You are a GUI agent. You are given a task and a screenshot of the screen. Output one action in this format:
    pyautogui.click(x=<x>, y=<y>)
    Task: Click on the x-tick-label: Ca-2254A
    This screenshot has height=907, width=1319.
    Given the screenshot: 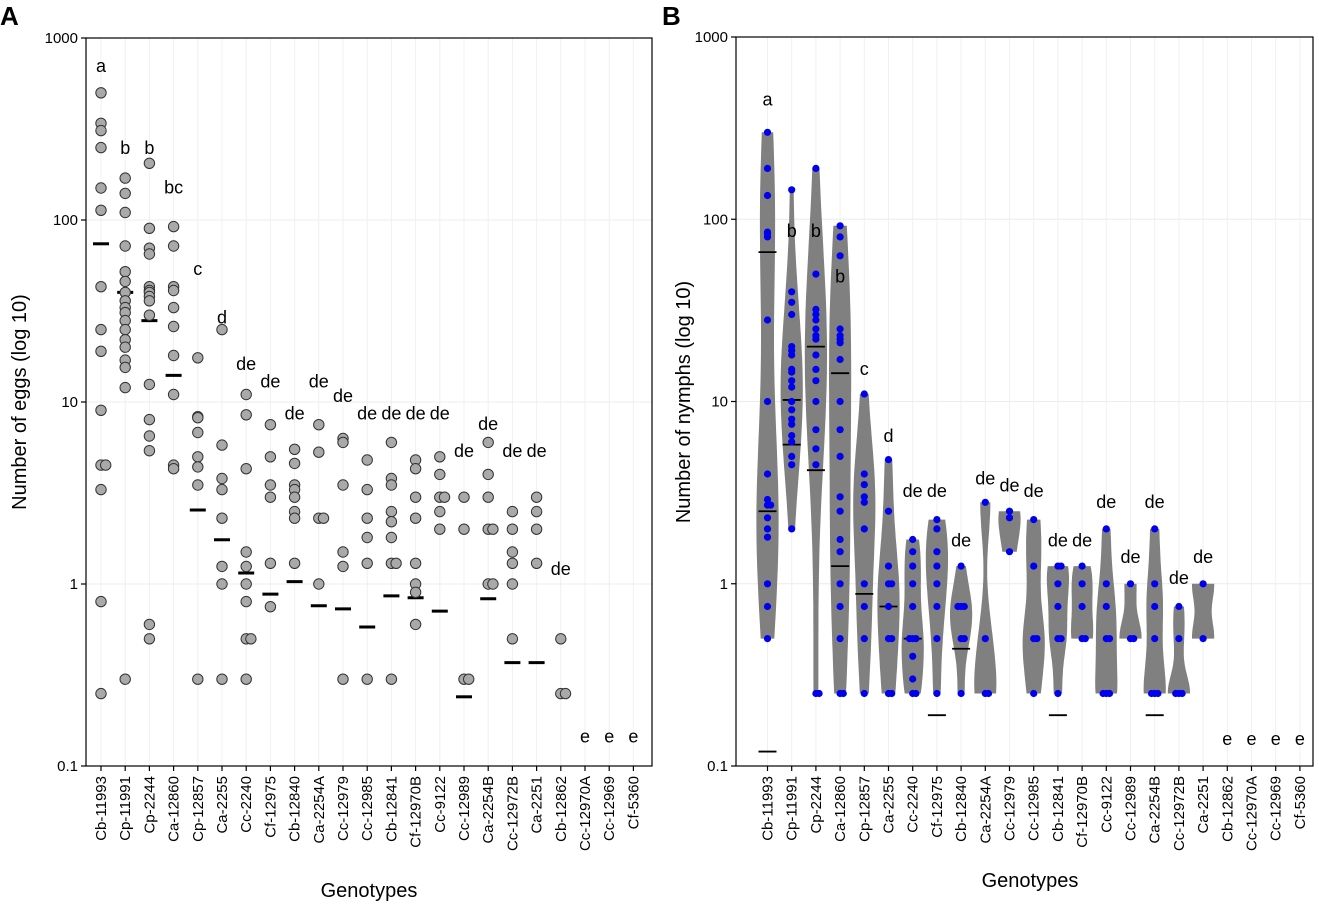 What is the action you would take?
    pyautogui.click(x=319, y=810)
    